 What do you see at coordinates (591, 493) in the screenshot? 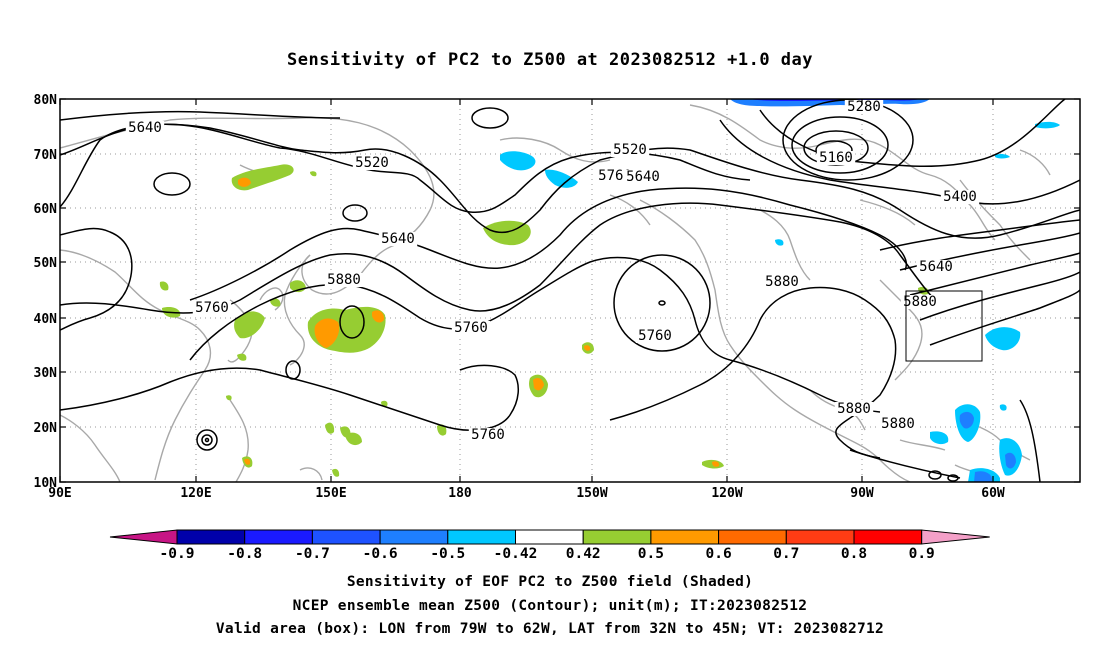
I see `lon-tick-label: 150W` at bounding box center [591, 493].